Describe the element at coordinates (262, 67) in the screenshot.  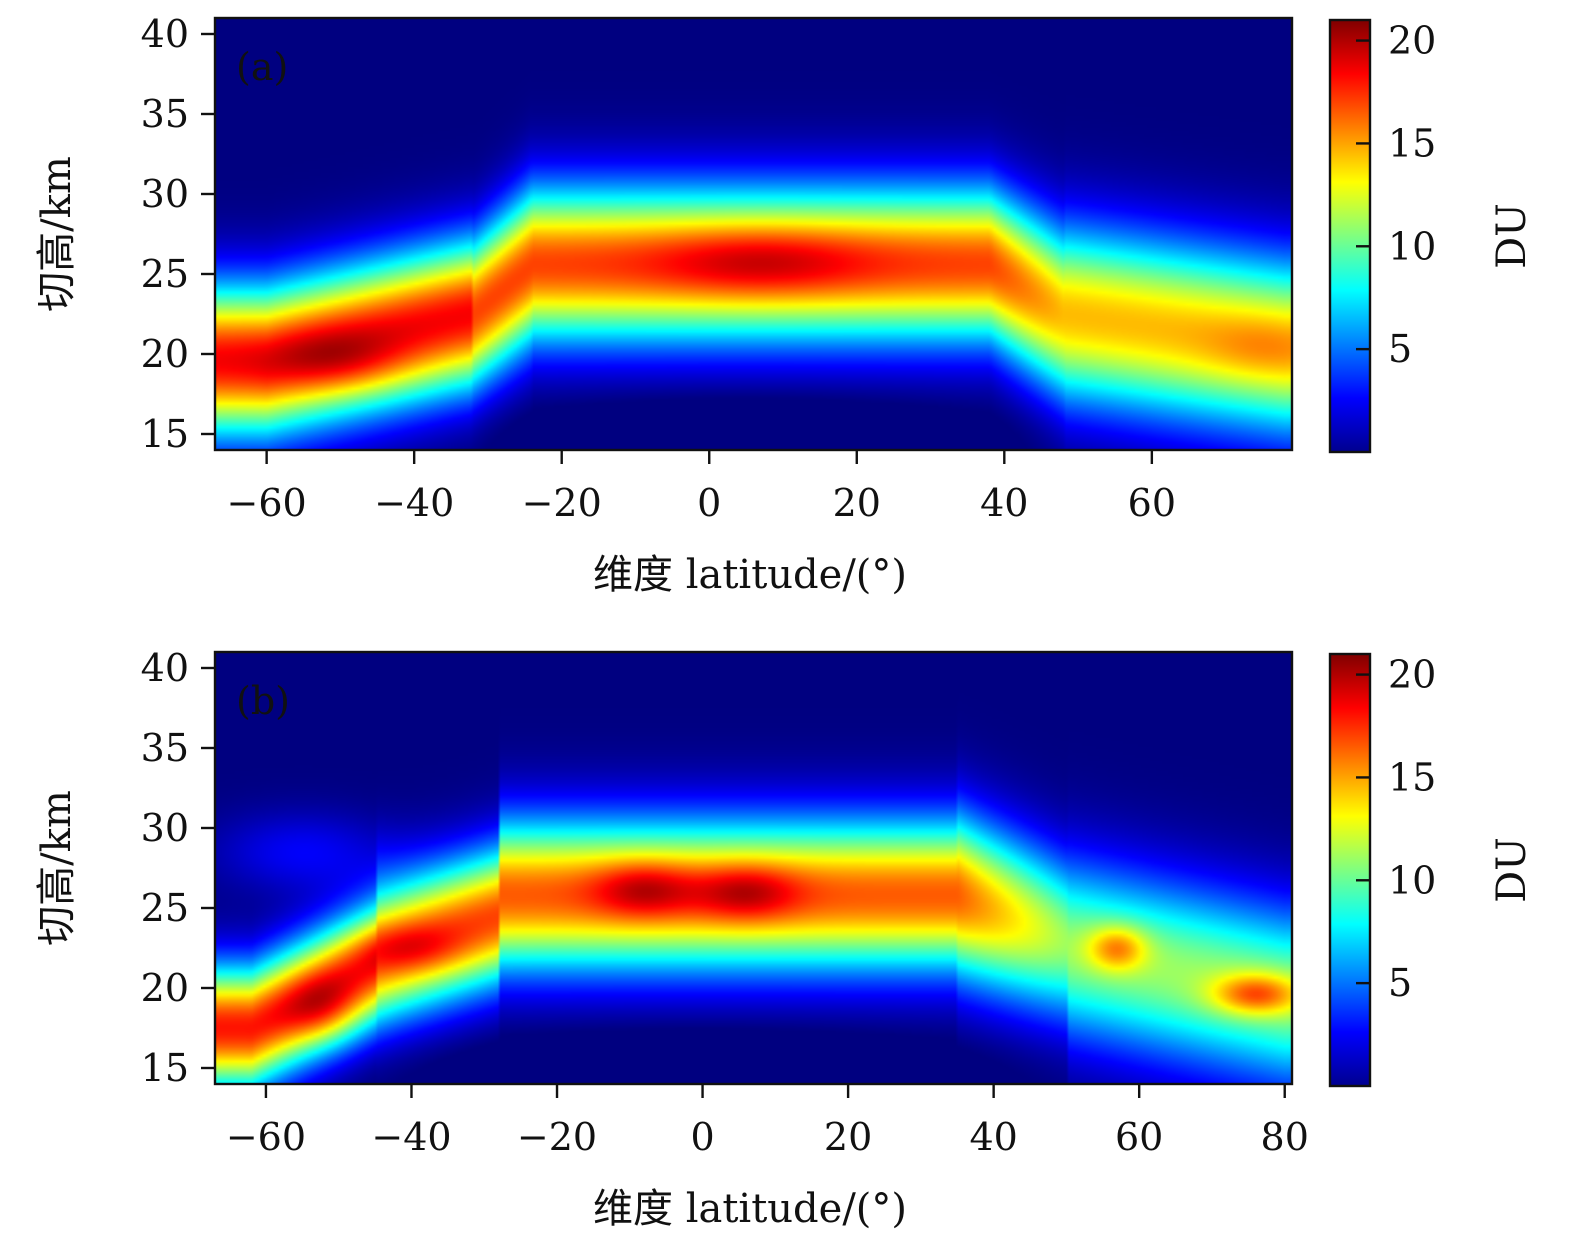
I see `panel-label-a: (a)` at that location.